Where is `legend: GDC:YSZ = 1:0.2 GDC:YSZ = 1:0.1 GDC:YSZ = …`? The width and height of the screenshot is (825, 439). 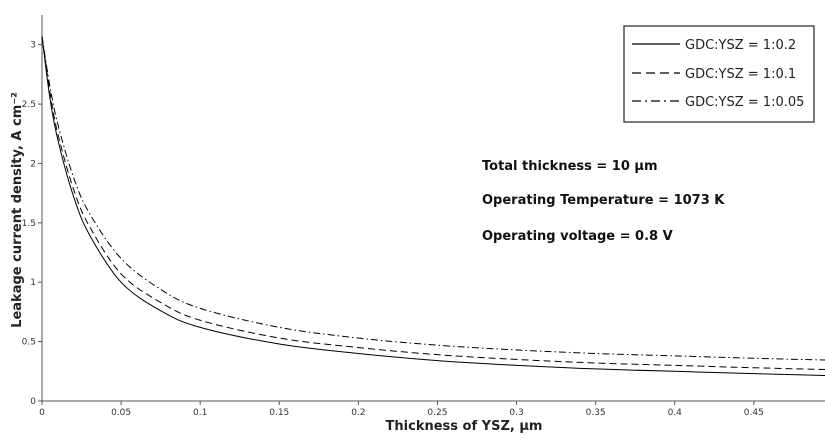
legend: GDC:YSZ = 1:0.2 GDC:YSZ = 1:0.1 GDC:YSZ = … is located at coordinates (719, 74).